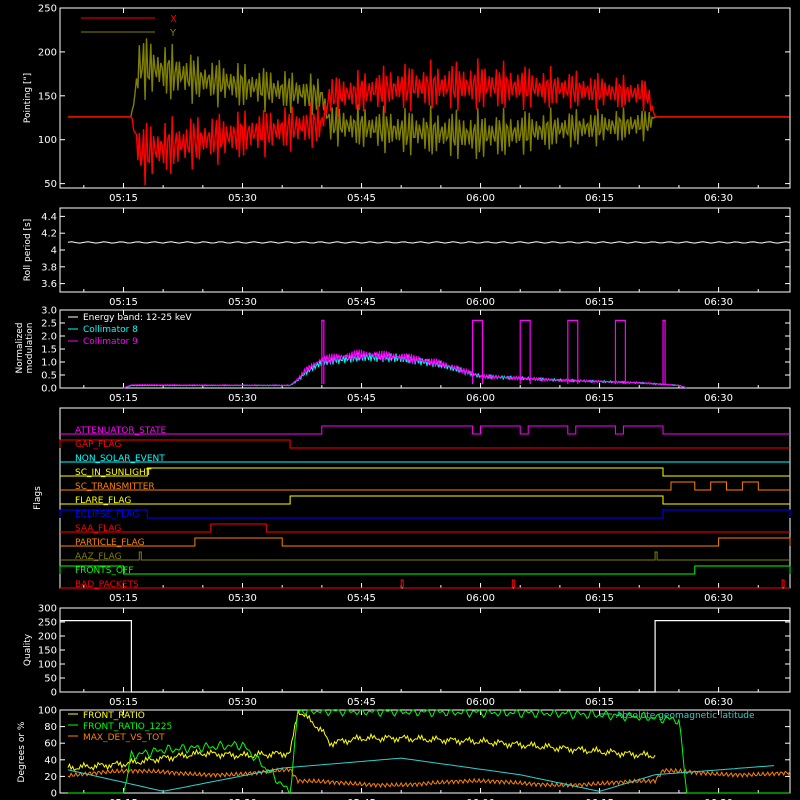  I want to click on modulation-y-axis-label-line1: Normalized, so click(20, 347).